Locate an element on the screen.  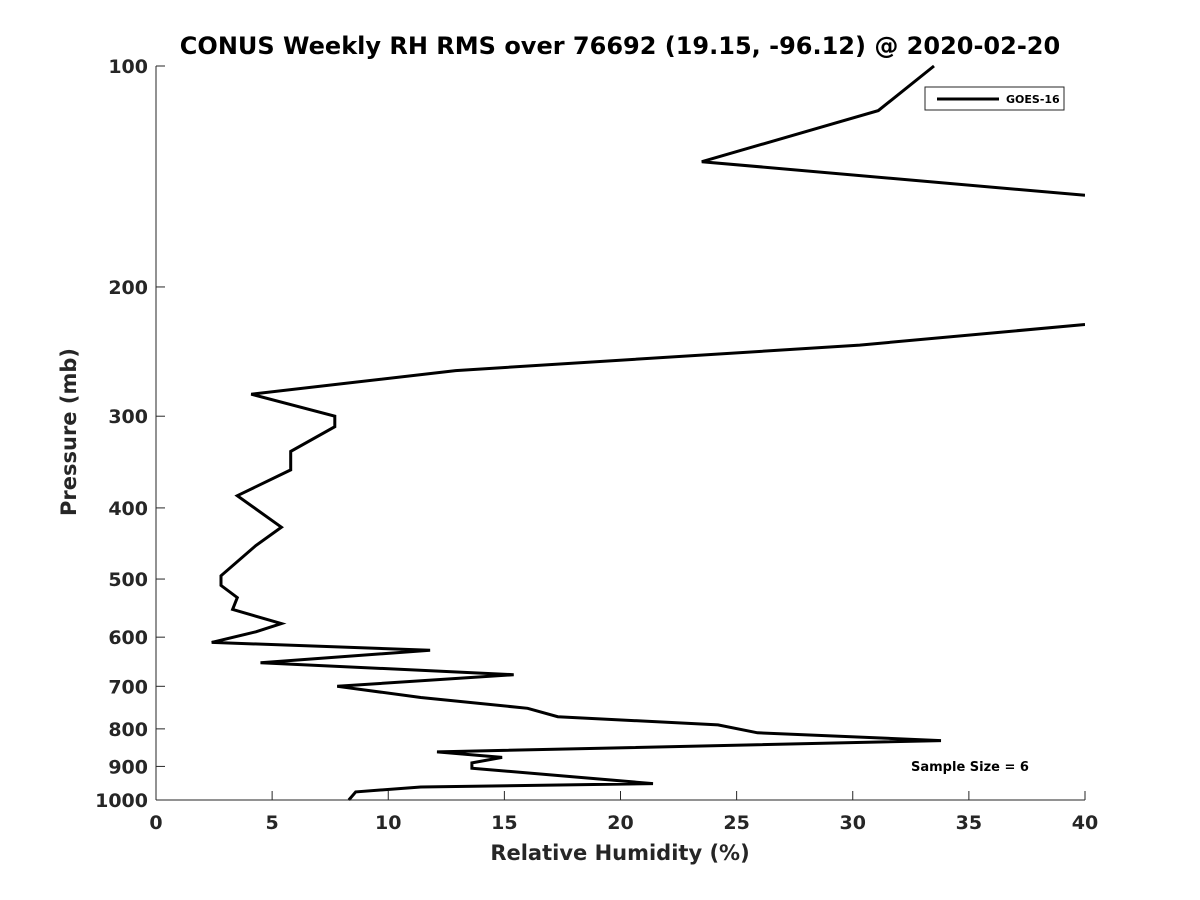
x-tick-label: 25 is located at coordinates (736, 823).